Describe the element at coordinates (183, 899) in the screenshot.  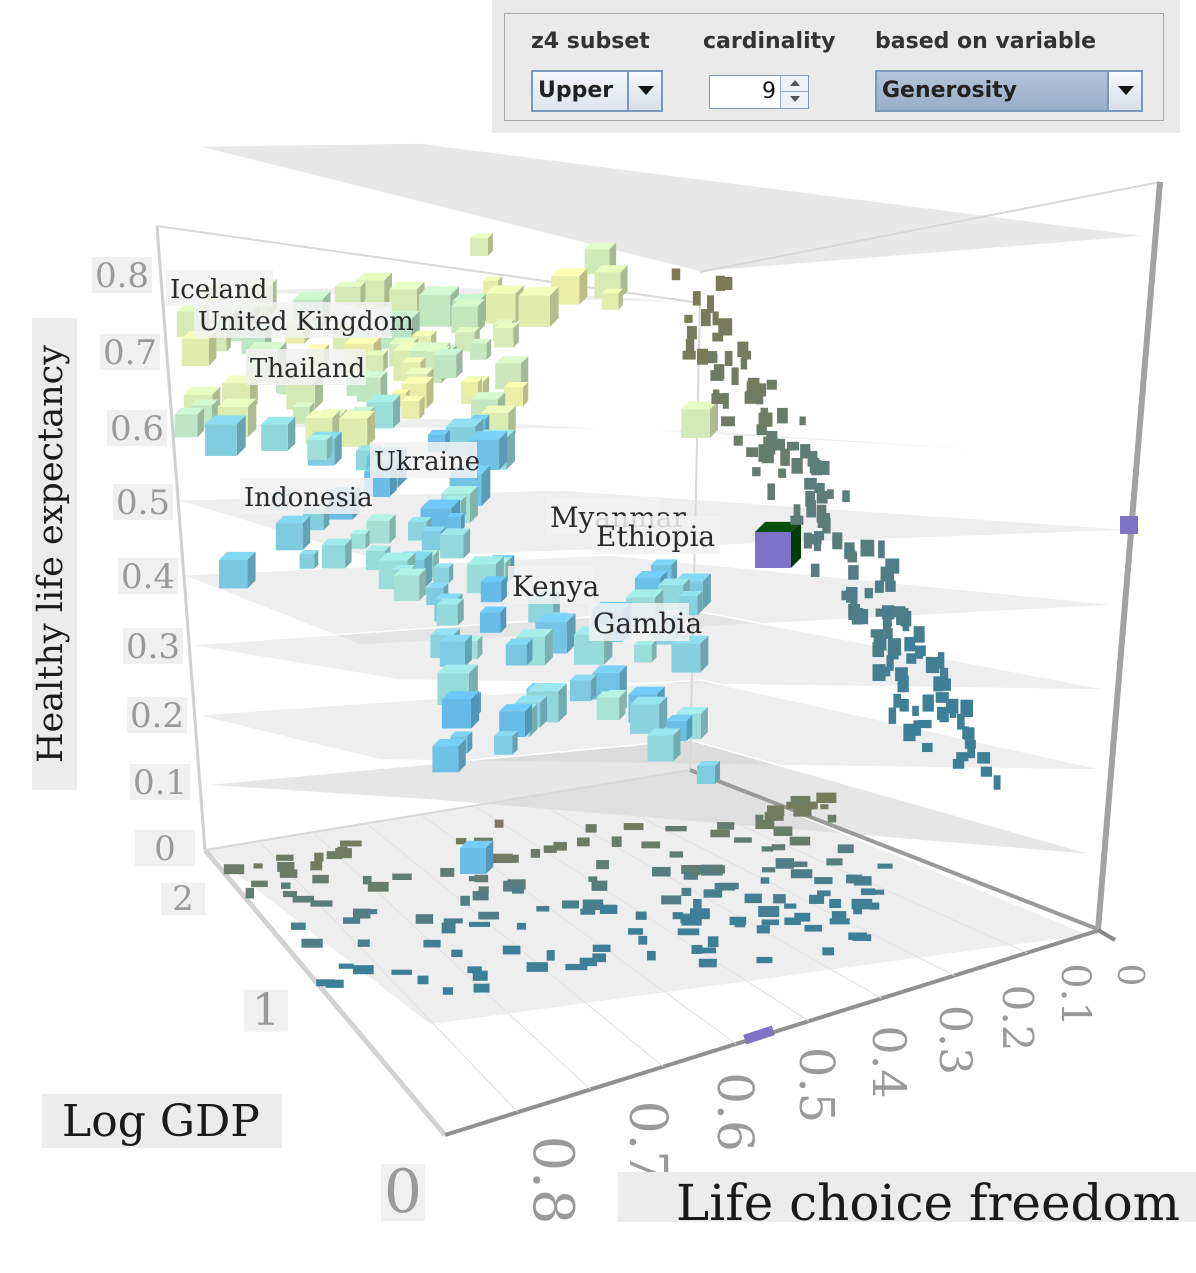
I see `svg-text: 2` at that location.